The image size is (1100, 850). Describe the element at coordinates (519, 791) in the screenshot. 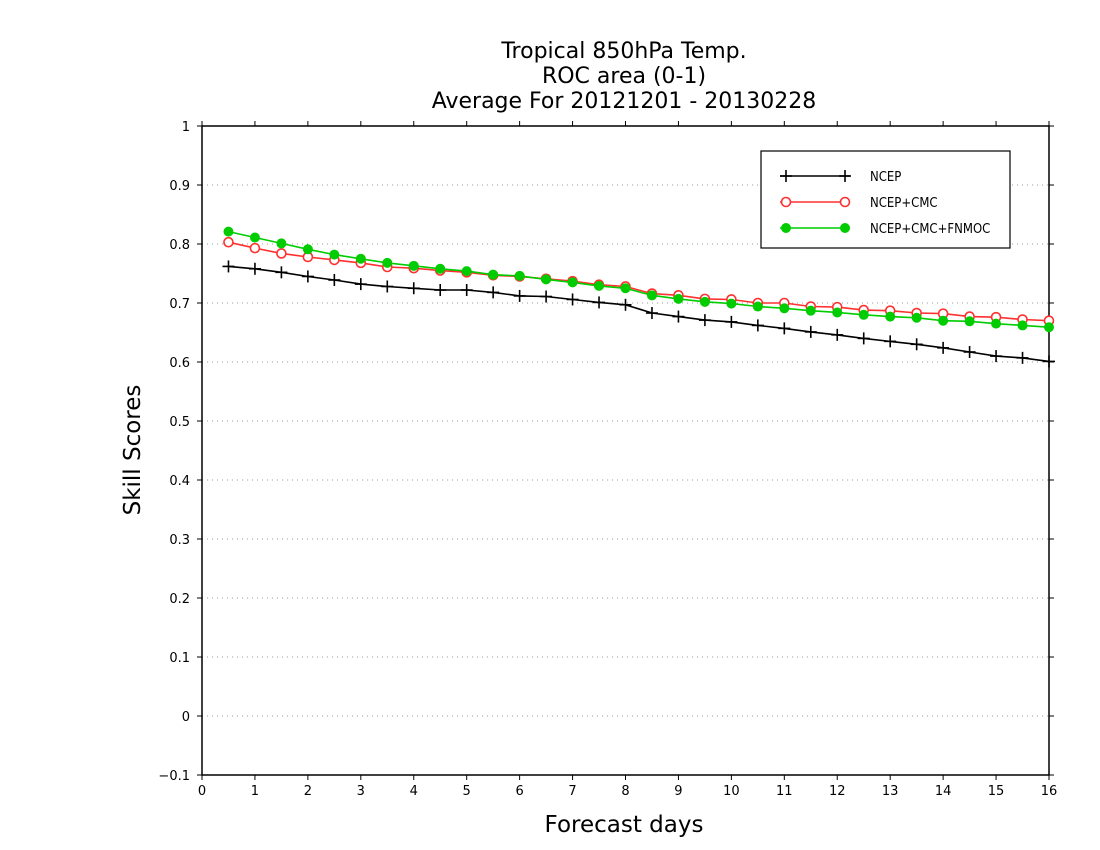

I see `x-tick-label: 6` at that location.